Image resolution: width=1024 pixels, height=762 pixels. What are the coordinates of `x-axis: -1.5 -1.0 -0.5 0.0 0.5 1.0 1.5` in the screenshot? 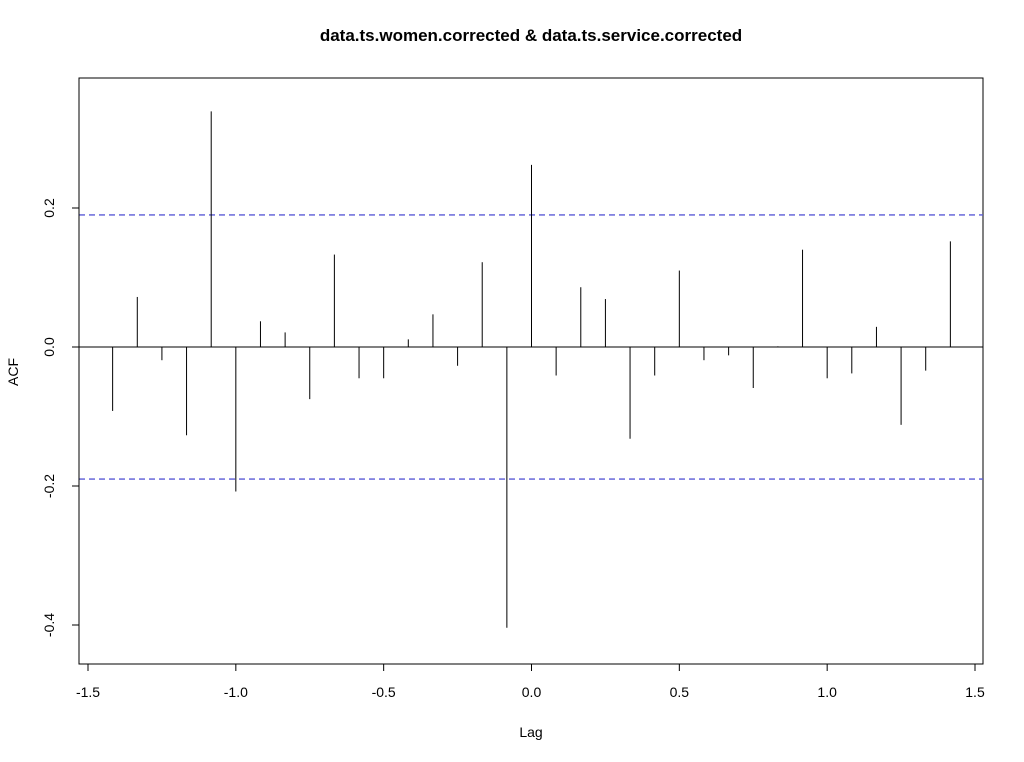 It's located at (530, 681).